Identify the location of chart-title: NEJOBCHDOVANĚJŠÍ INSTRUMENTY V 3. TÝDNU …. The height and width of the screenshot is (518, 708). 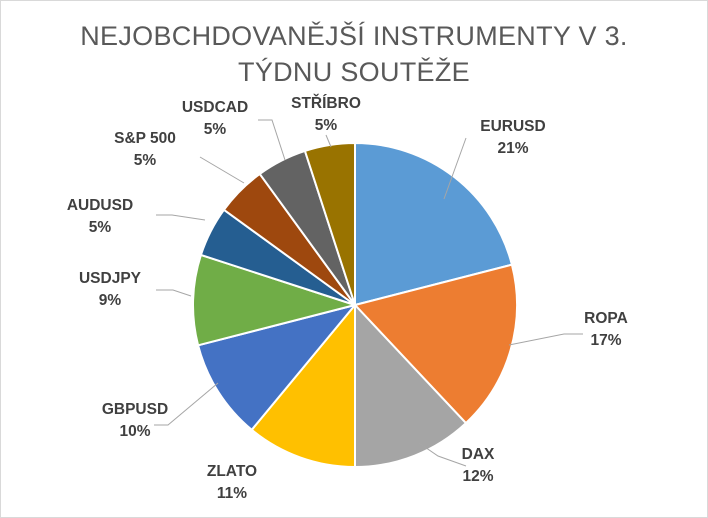
(354, 54).